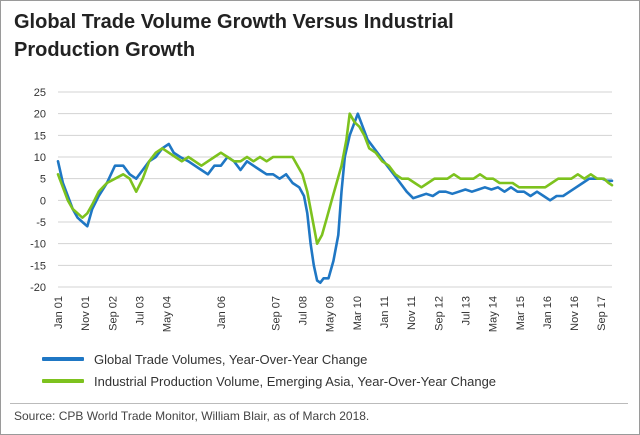  I want to click on x-tick-label: Jul 03, so click(140, 310).